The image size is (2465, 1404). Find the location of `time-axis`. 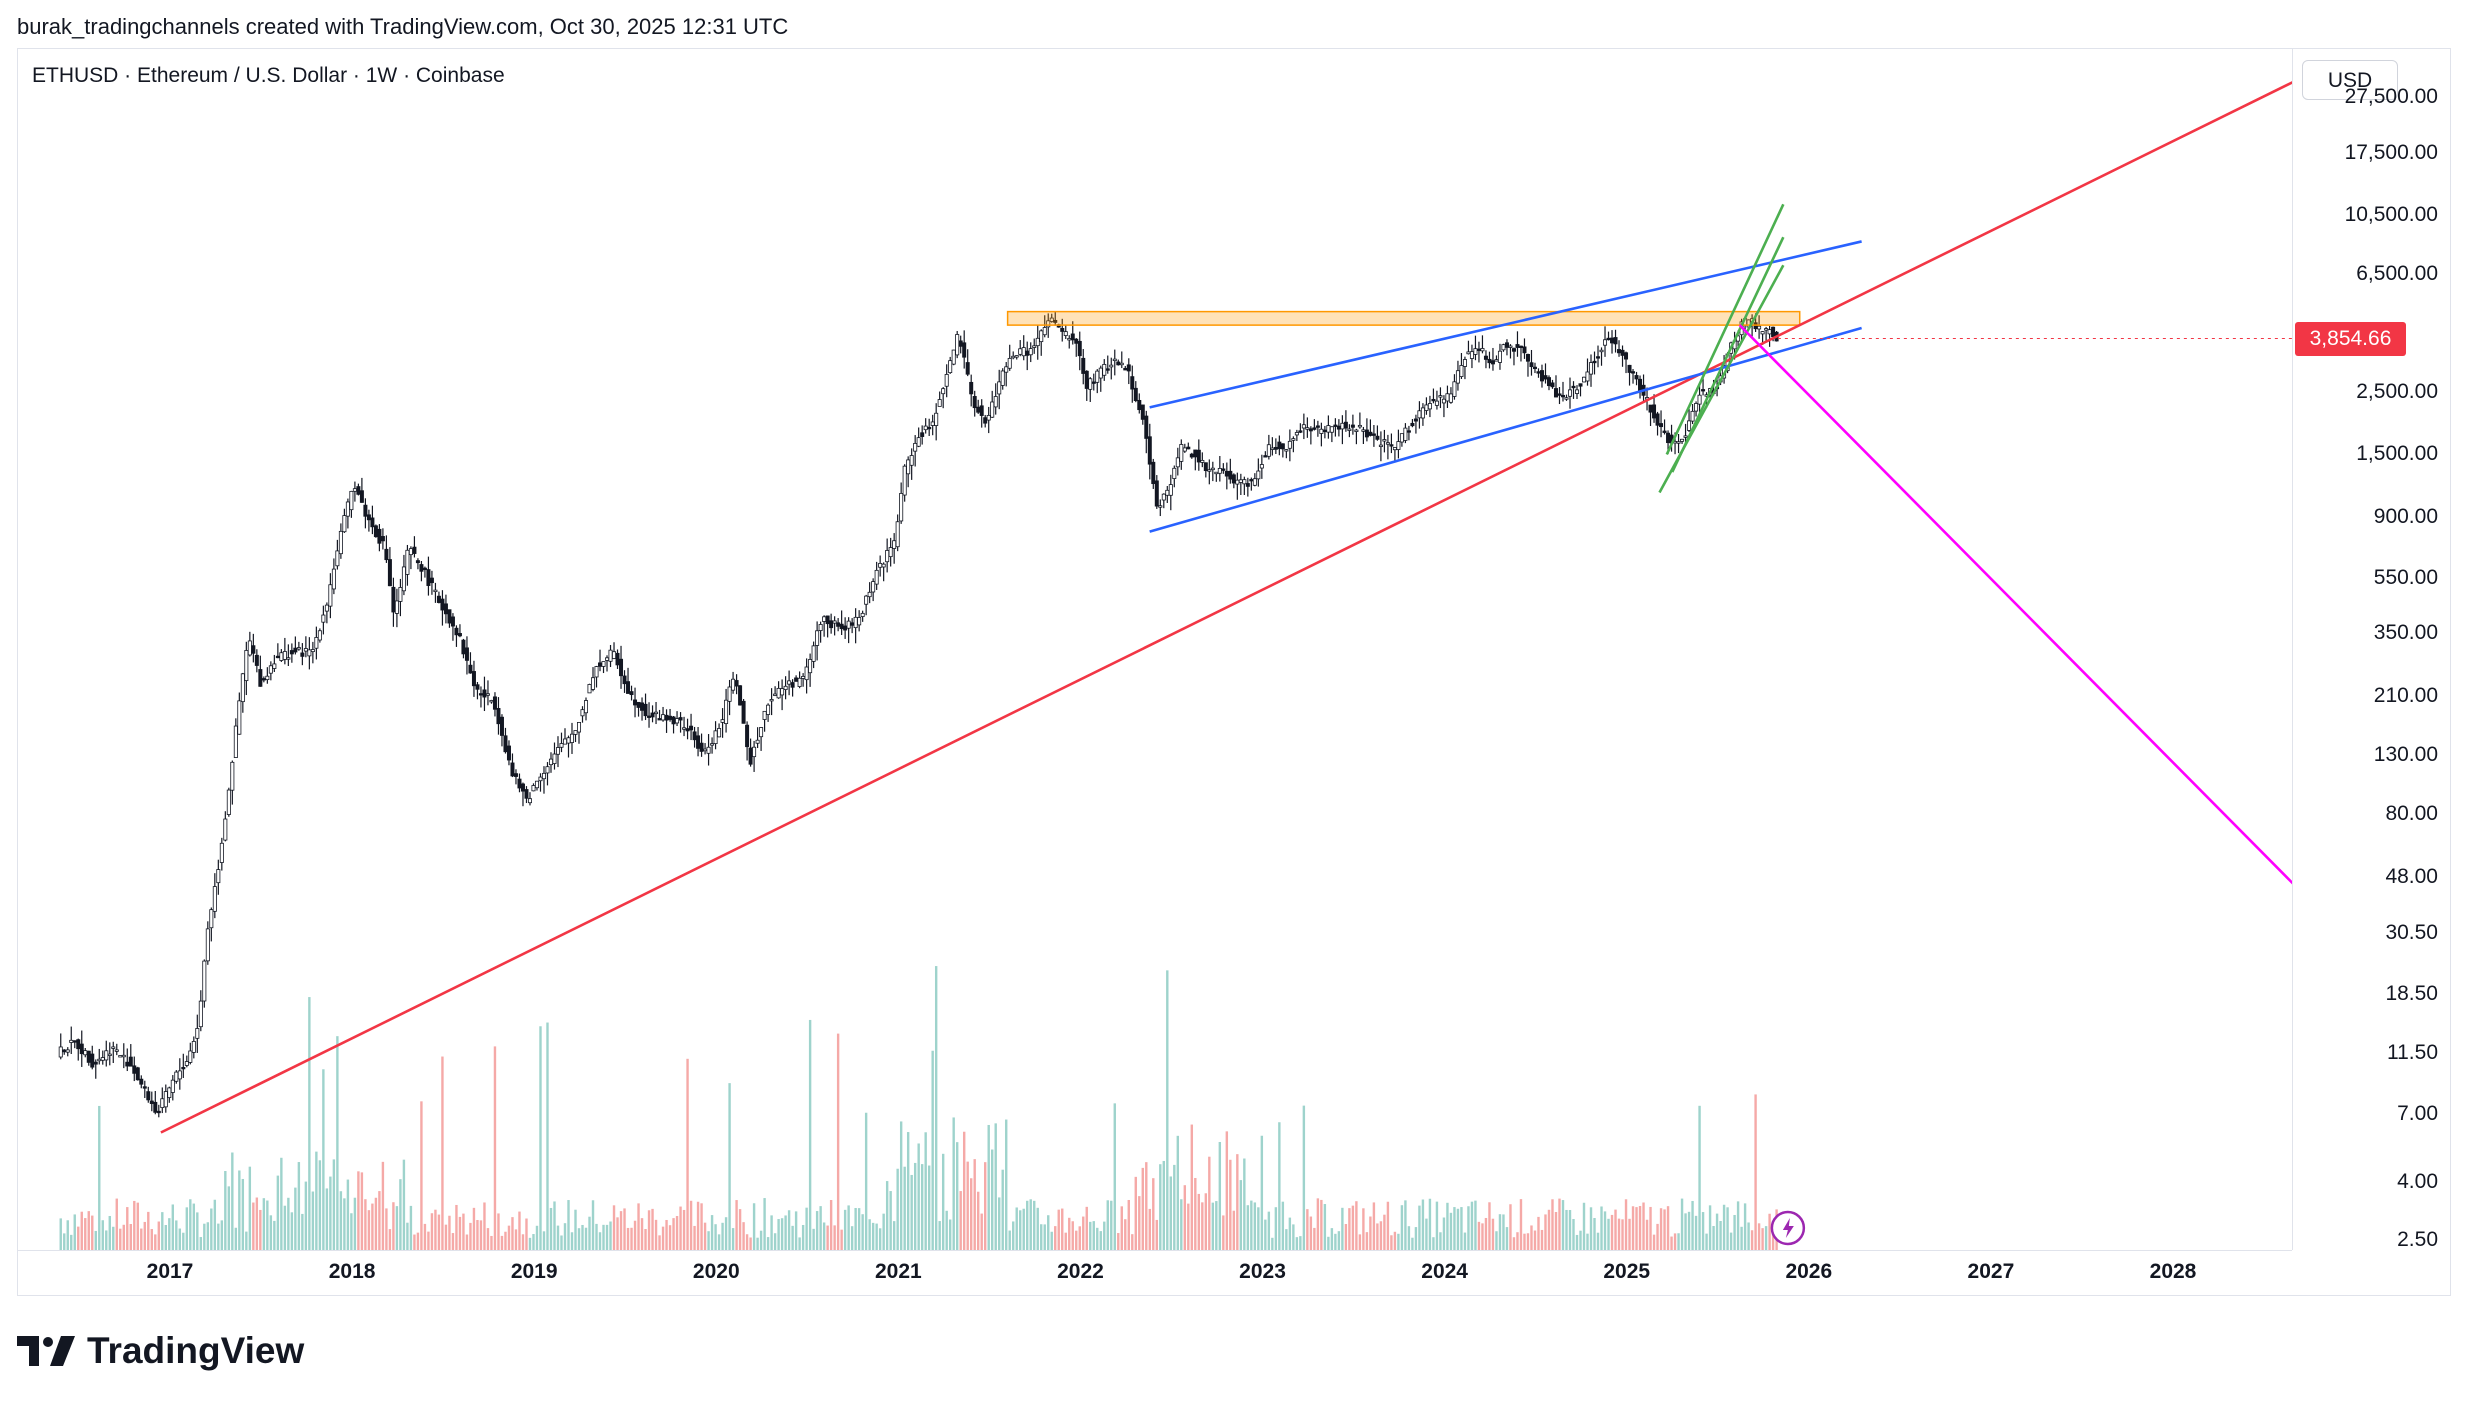

time-axis is located at coordinates (1154, 1273).